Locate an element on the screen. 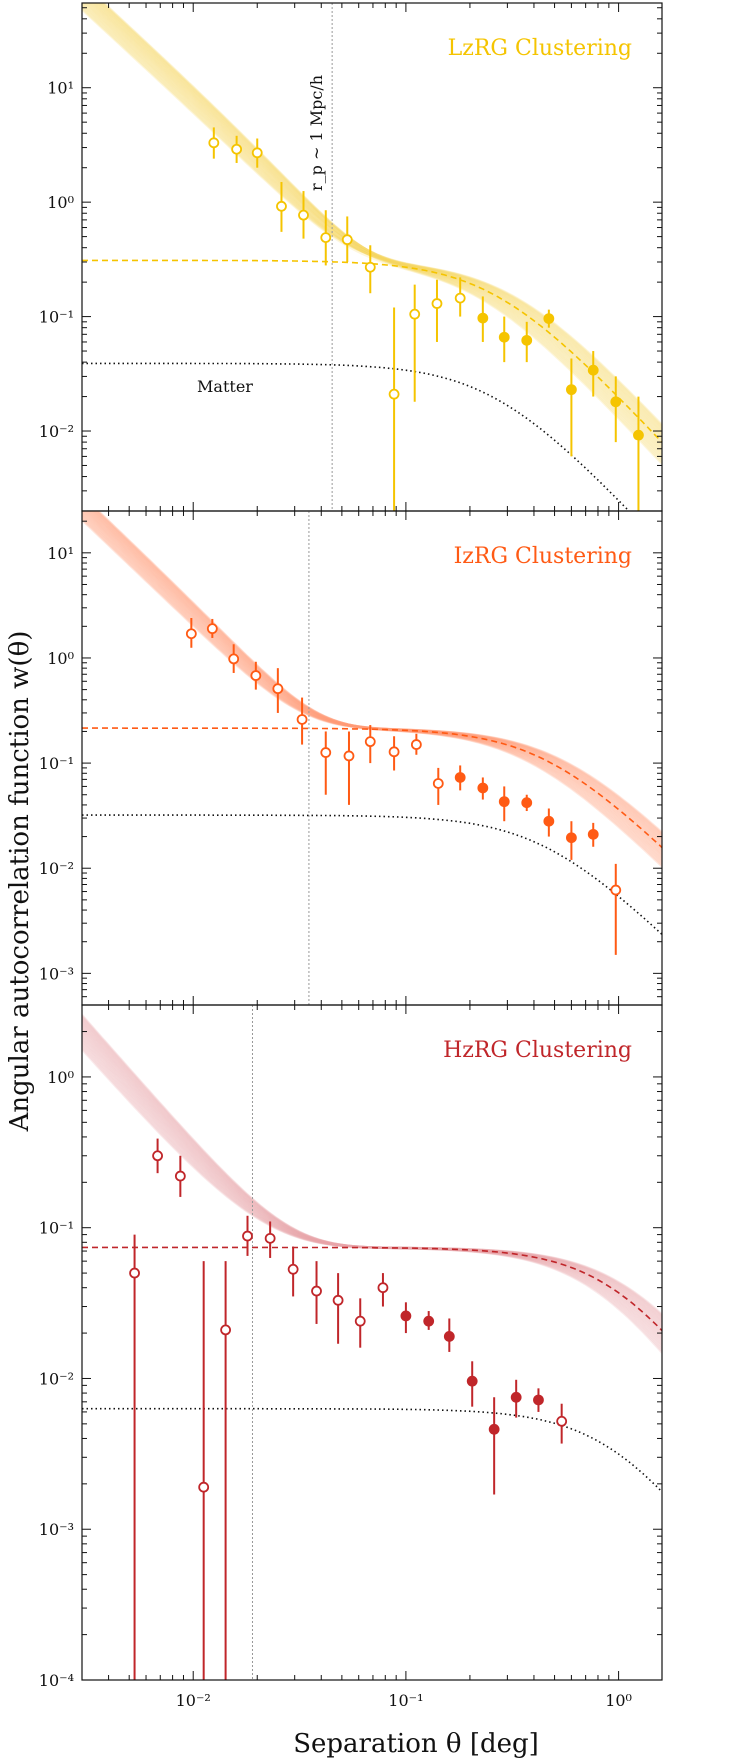 This screenshot has width=748, height=1762. data-points is located at coordinates (403, 786).